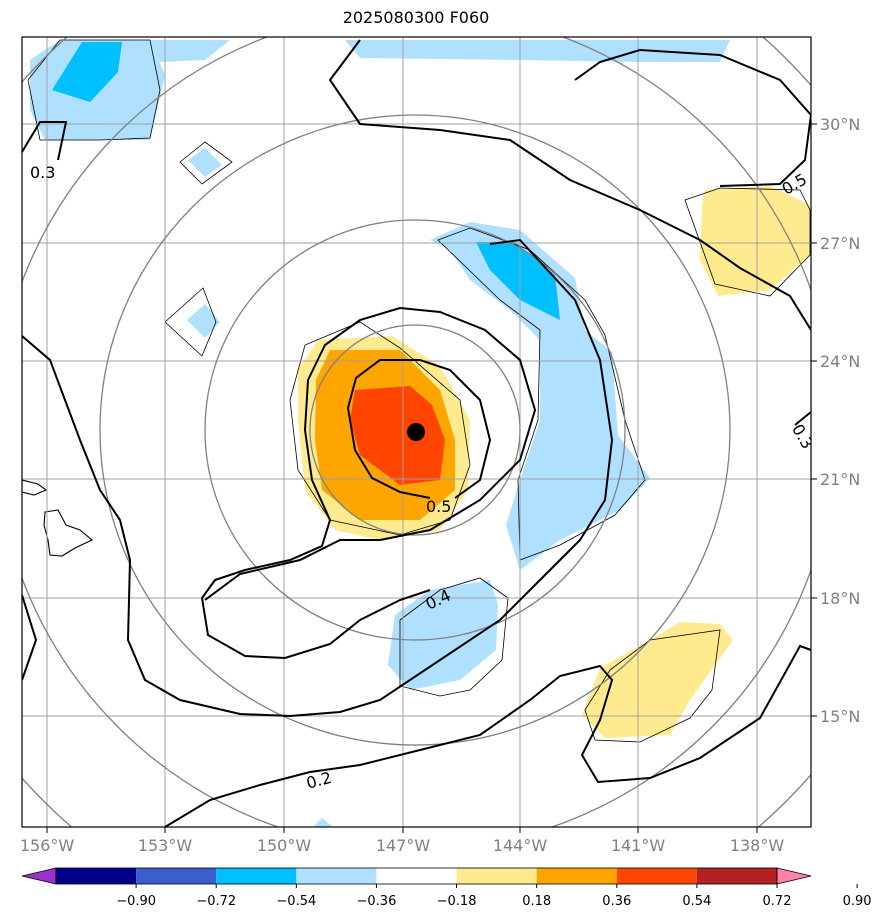 This screenshot has height=924, width=882. What do you see at coordinates (777, 901) in the screenshot?
I see `colorbar-tick-label: 0.72` at bounding box center [777, 901].